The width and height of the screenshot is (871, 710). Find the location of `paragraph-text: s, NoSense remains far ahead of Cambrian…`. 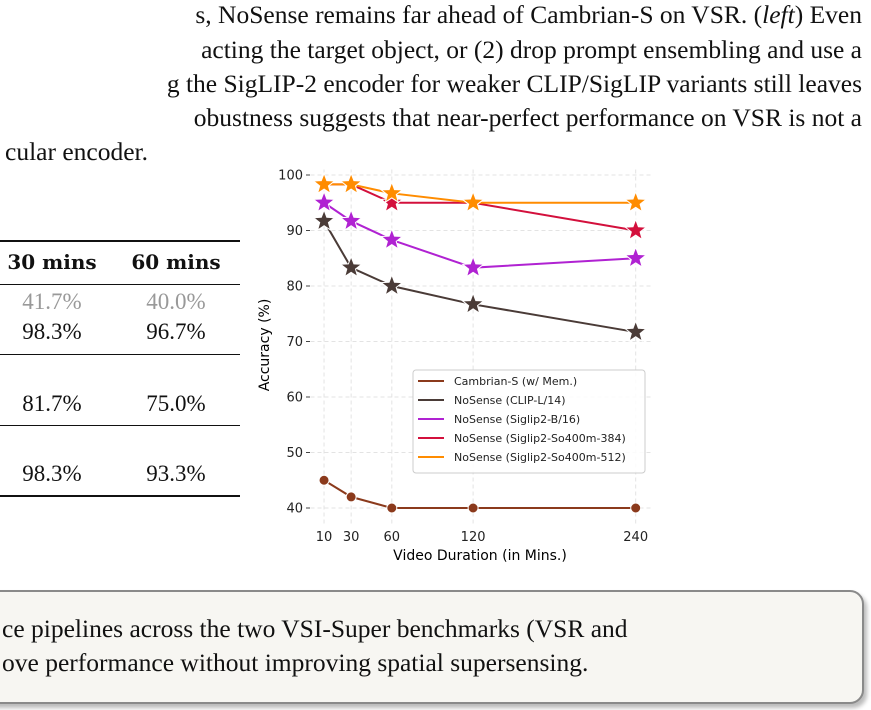

paragraph-text: s, NoSense remains far ahead of Cambrian… is located at coordinates (479, 14).